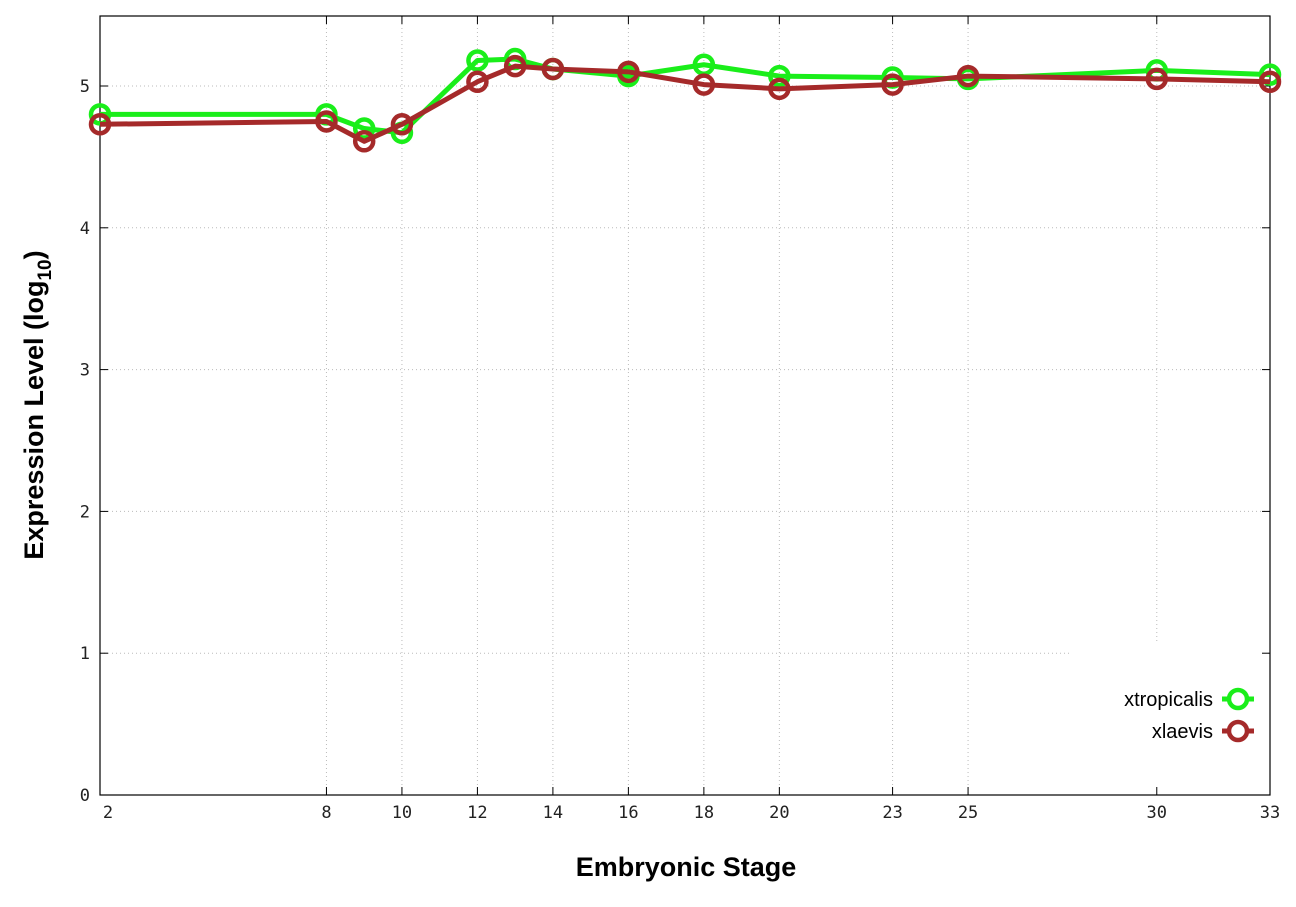  I want to click on y-axis-label-main: Expression Level (log, so click(34, 420).